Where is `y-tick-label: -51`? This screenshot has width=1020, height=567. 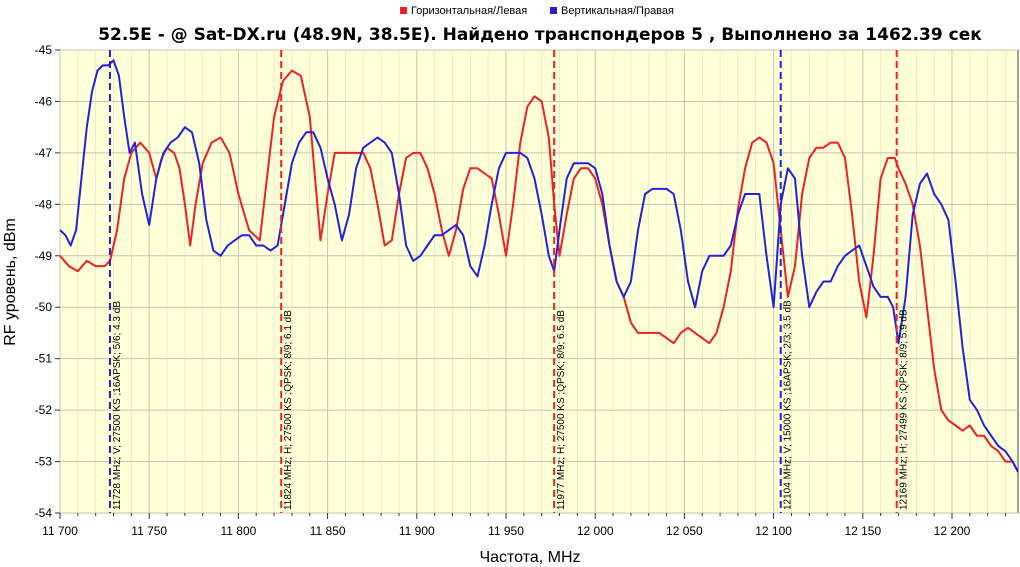
y-tick-label: -51 is located at coordinates (44, 359).